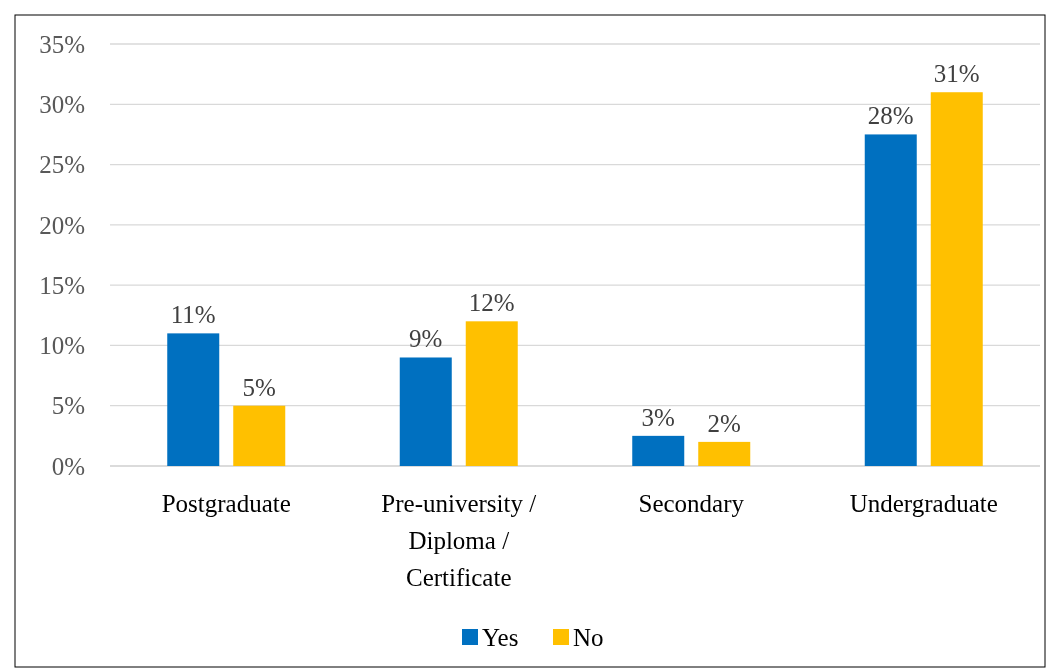 This screenshot has height=670, width=1053. What do you see at coordinates (68, 466) in the screenshot?
I see `y-tick-label: 0%` at bounding box center [68, 466].